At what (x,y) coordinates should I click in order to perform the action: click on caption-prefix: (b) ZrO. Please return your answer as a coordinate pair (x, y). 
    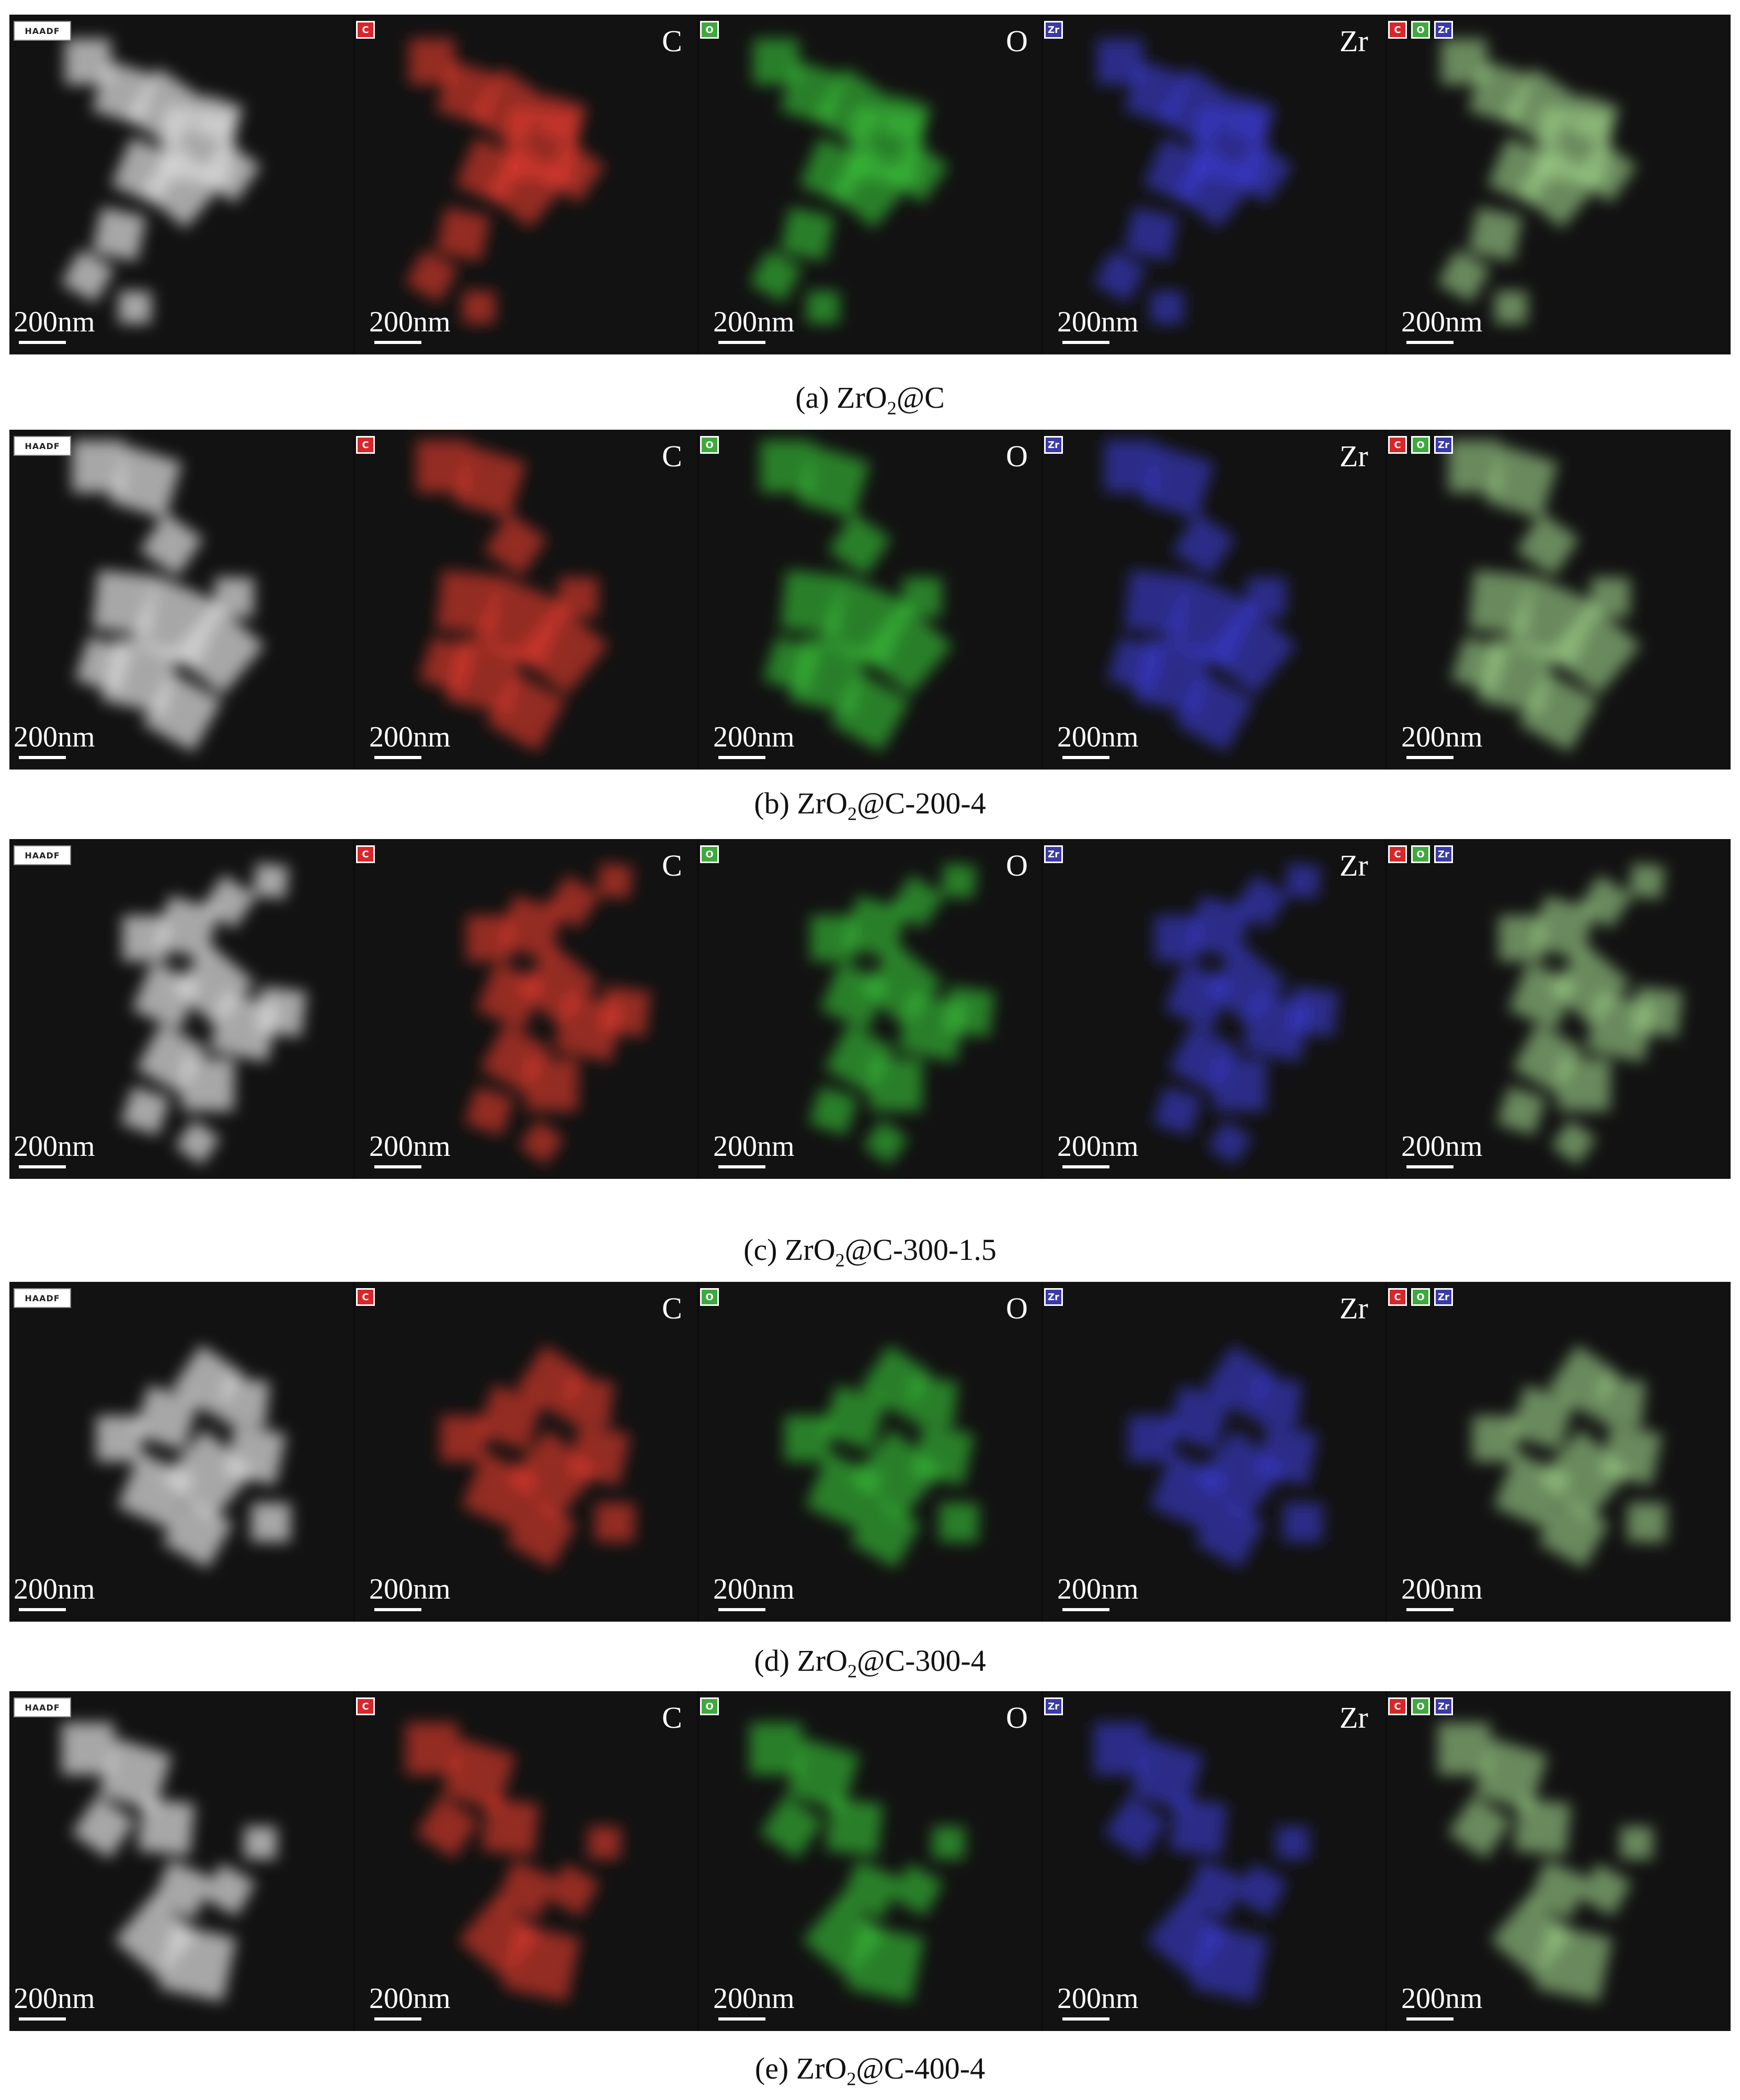
    Looking at the image, I should click on (801, 803).